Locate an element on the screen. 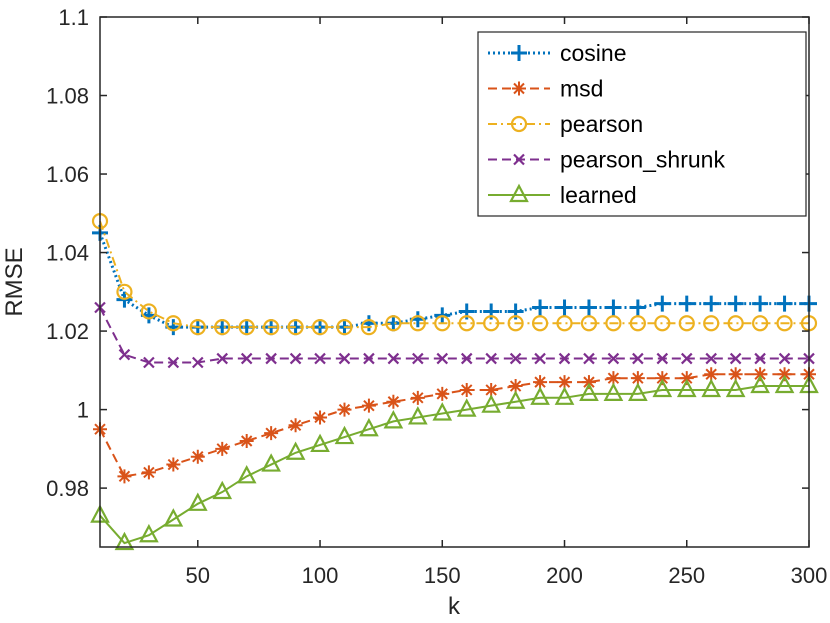 Image resolution: width=830 pixels, height=623 pixels. legend-marker-pearson_shrunk is located at coordinates (519, 159).